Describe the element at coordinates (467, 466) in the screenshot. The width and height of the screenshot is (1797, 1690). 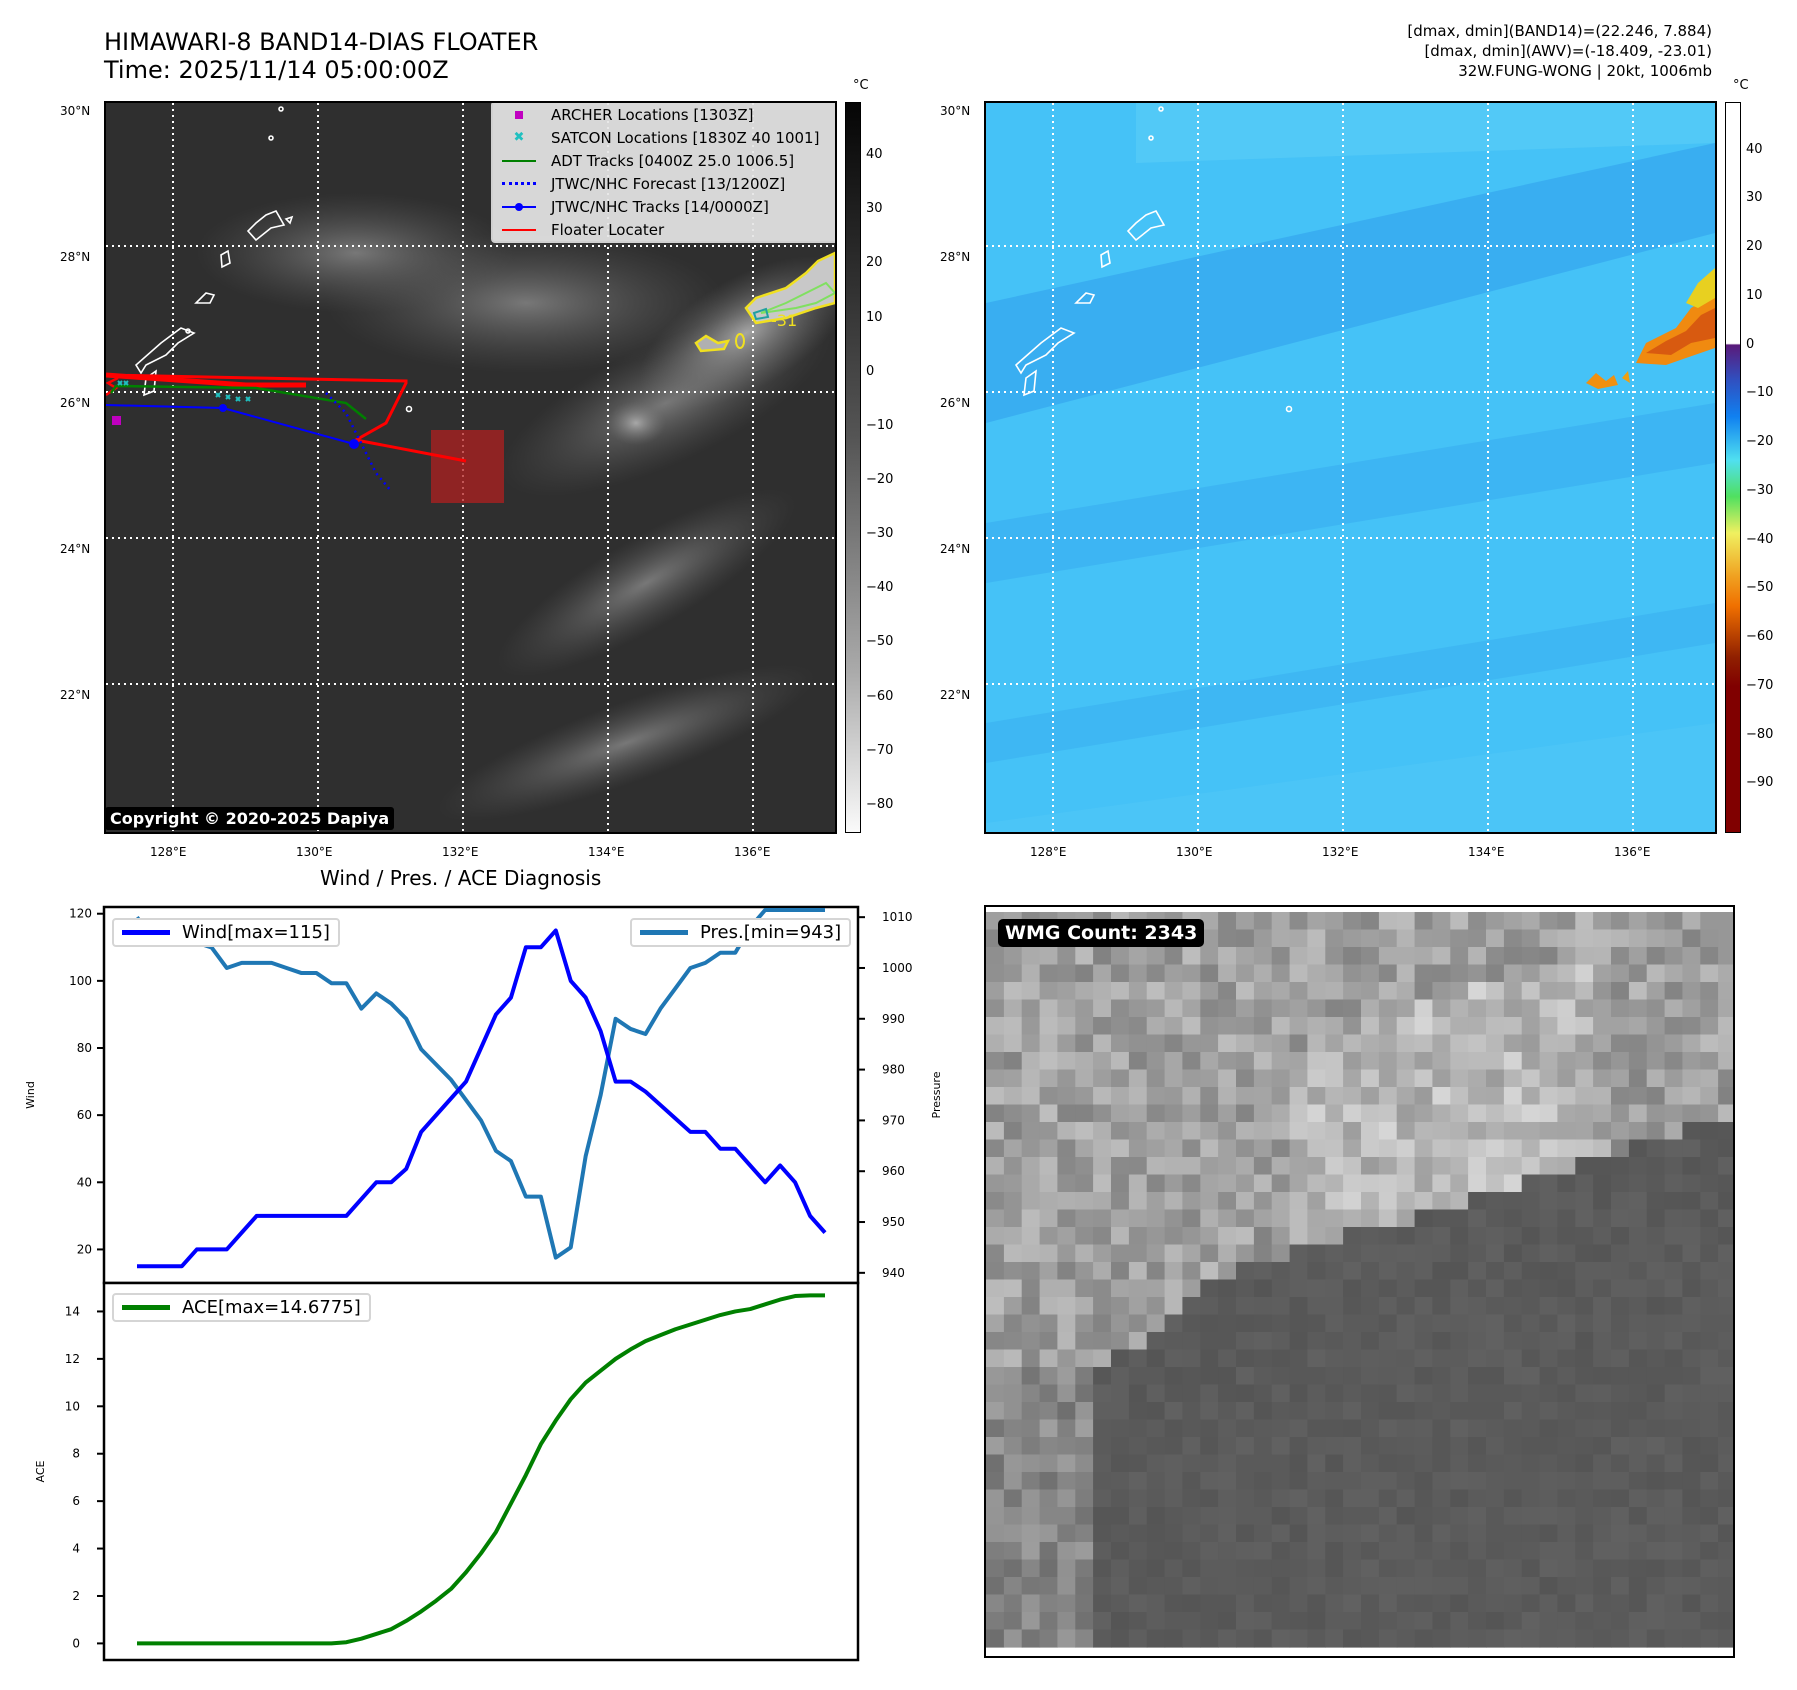
I see `floater-box` at that location.